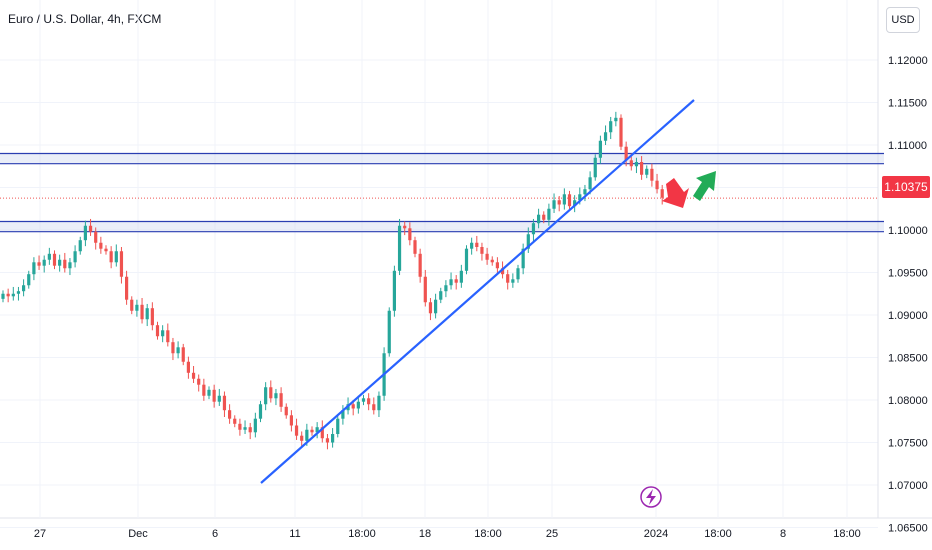 This screenshot has height=550, width=932. Describe the element at coordinates (294, 534) in the screenshot. I see `time-tick-label: 11` at that location.